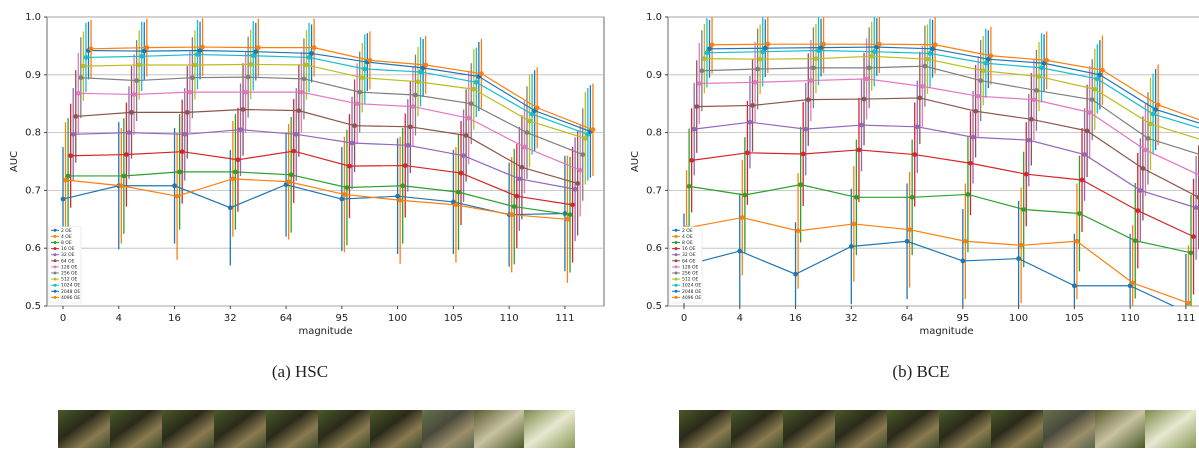  What do you see at coordinates (946, 331) in the screenshot?
I see `x-axis-label: magnitude` at bounding box center [946, 331].